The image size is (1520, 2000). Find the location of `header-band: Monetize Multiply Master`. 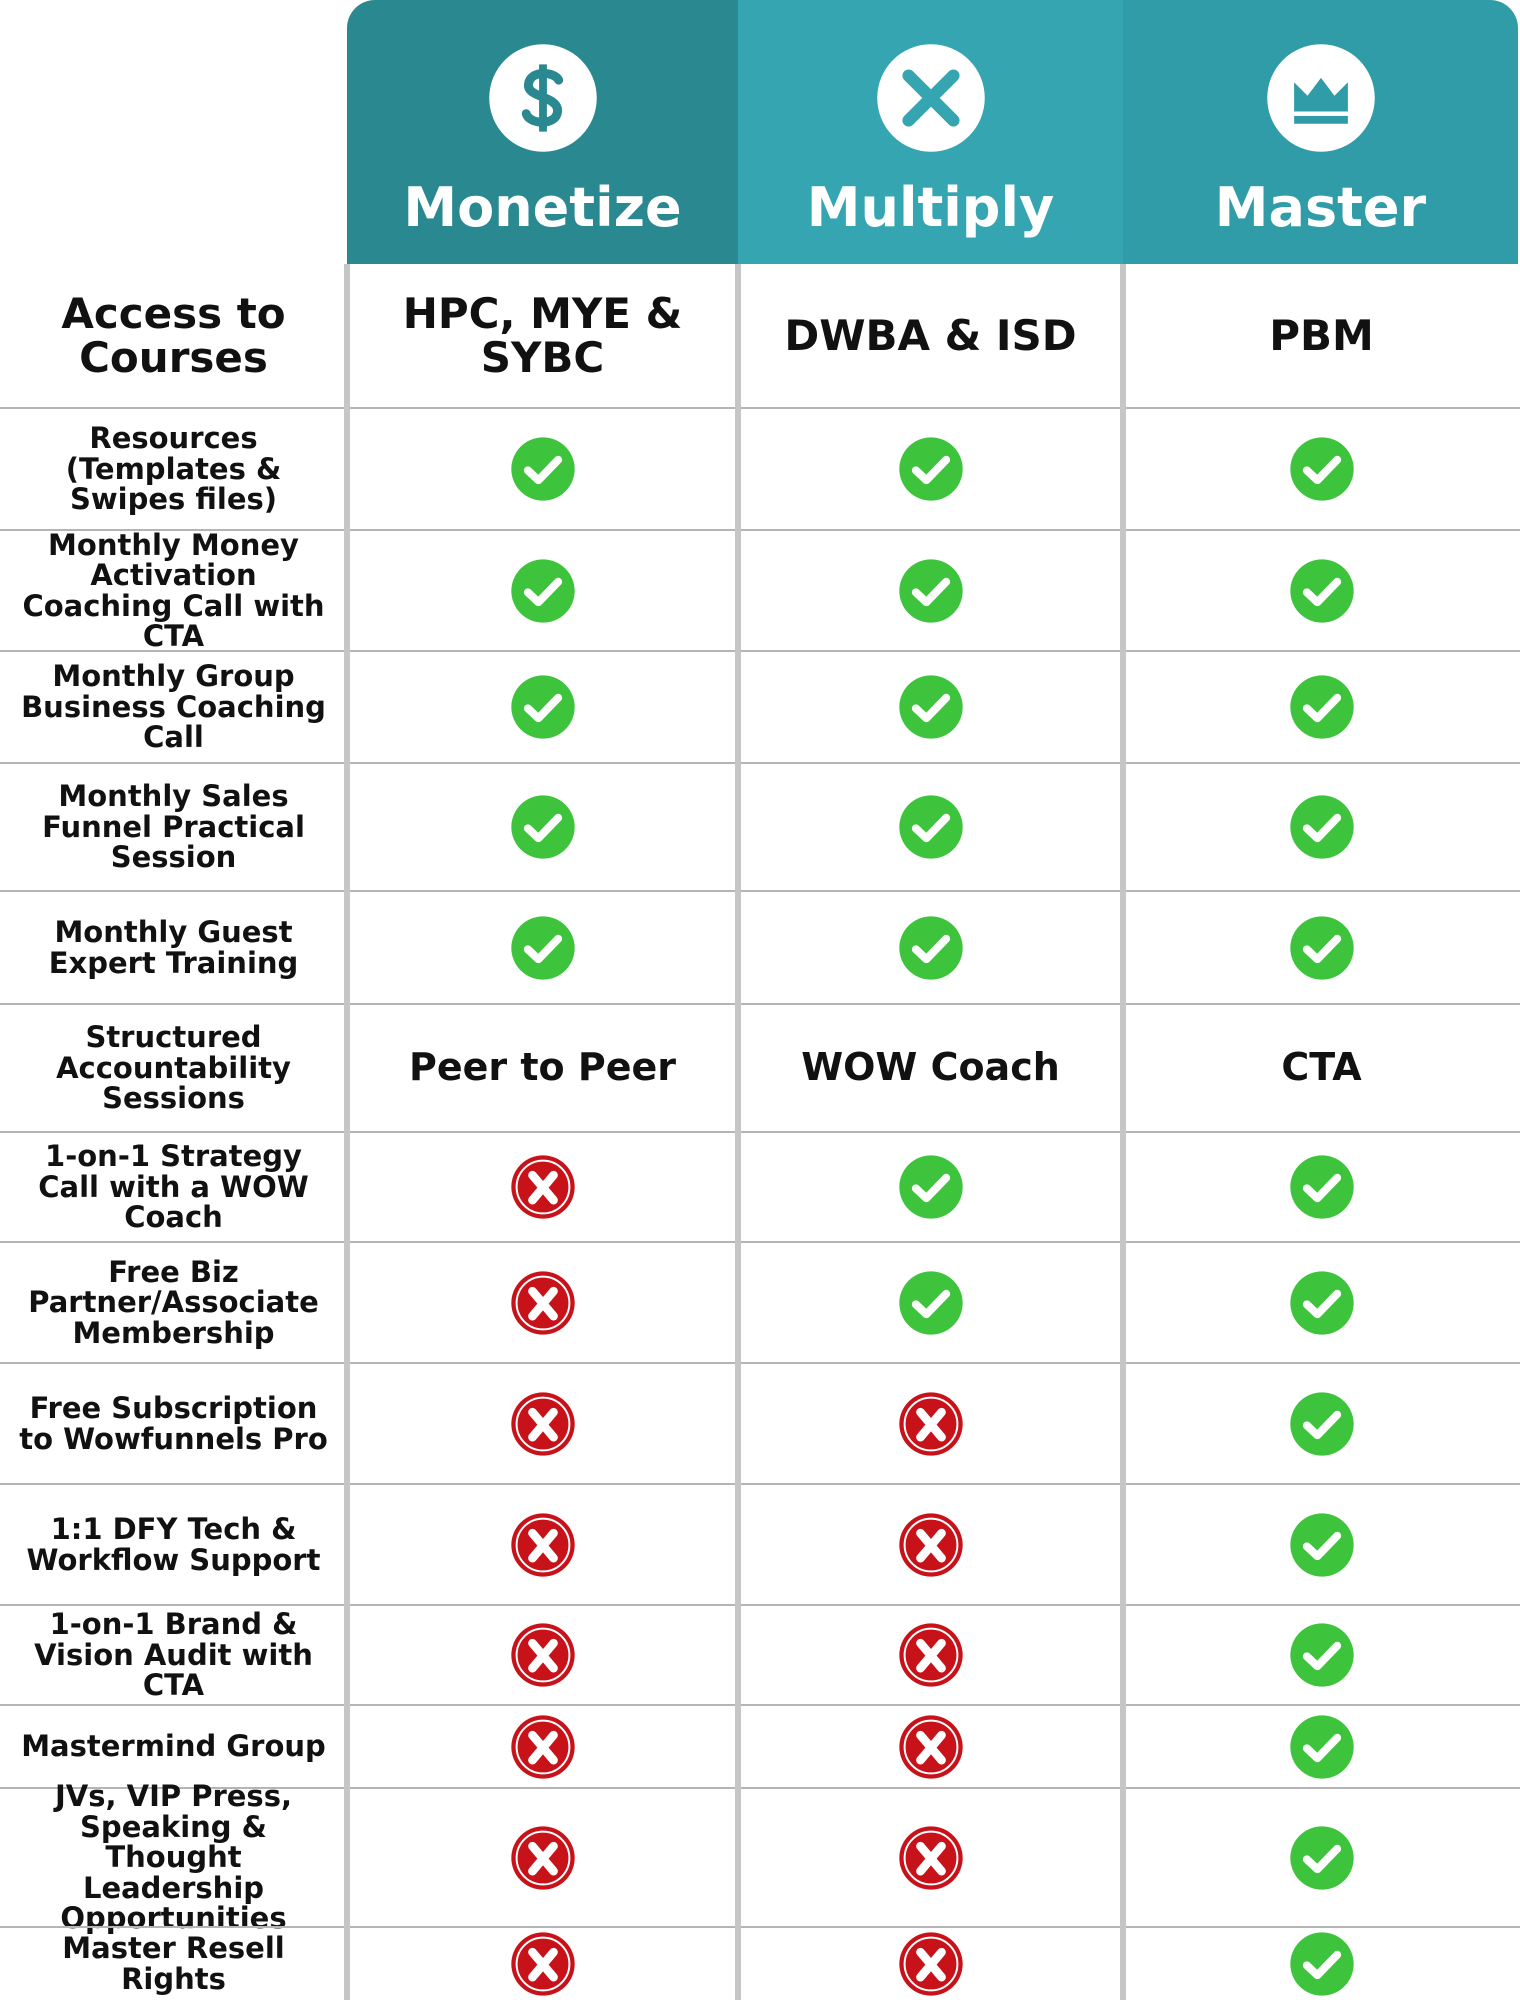

header-band: Monetize Multiply Master is located at coordinates (932, 132).